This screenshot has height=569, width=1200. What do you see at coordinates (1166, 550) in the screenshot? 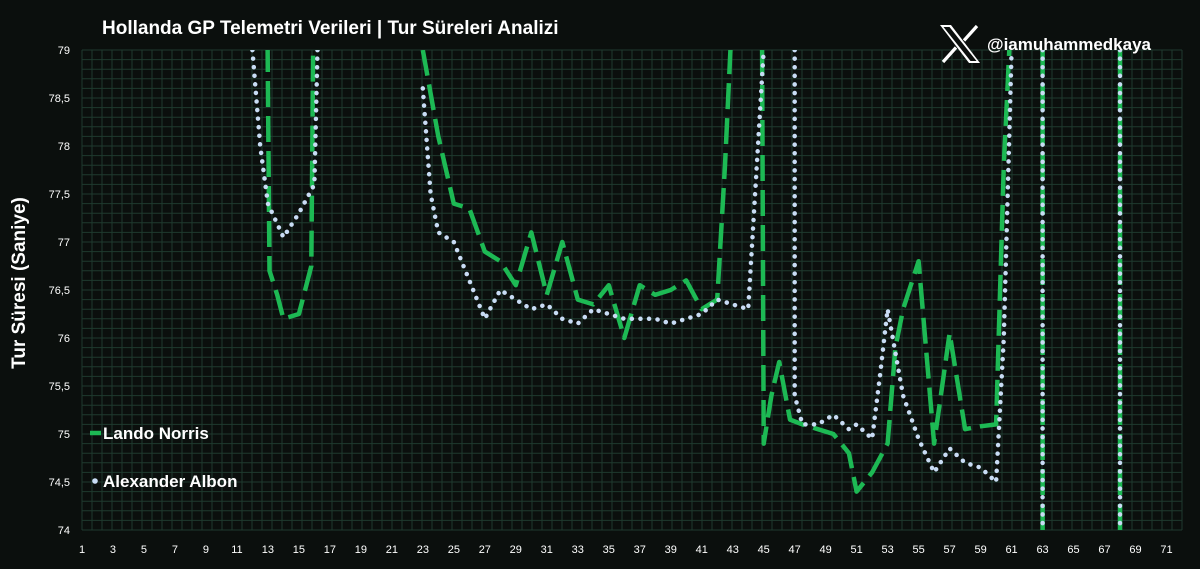
I see `x-tick-label: 71` at bounding box center [1166, 550].